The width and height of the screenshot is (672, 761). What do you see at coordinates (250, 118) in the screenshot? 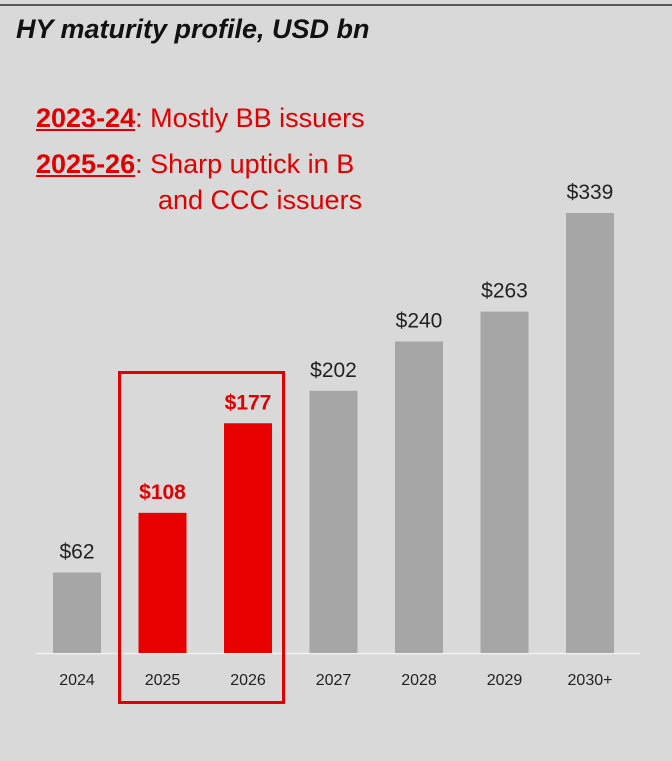
I see `annotation-text: : Mostly BB issuers` at bounding box center [250, 118].